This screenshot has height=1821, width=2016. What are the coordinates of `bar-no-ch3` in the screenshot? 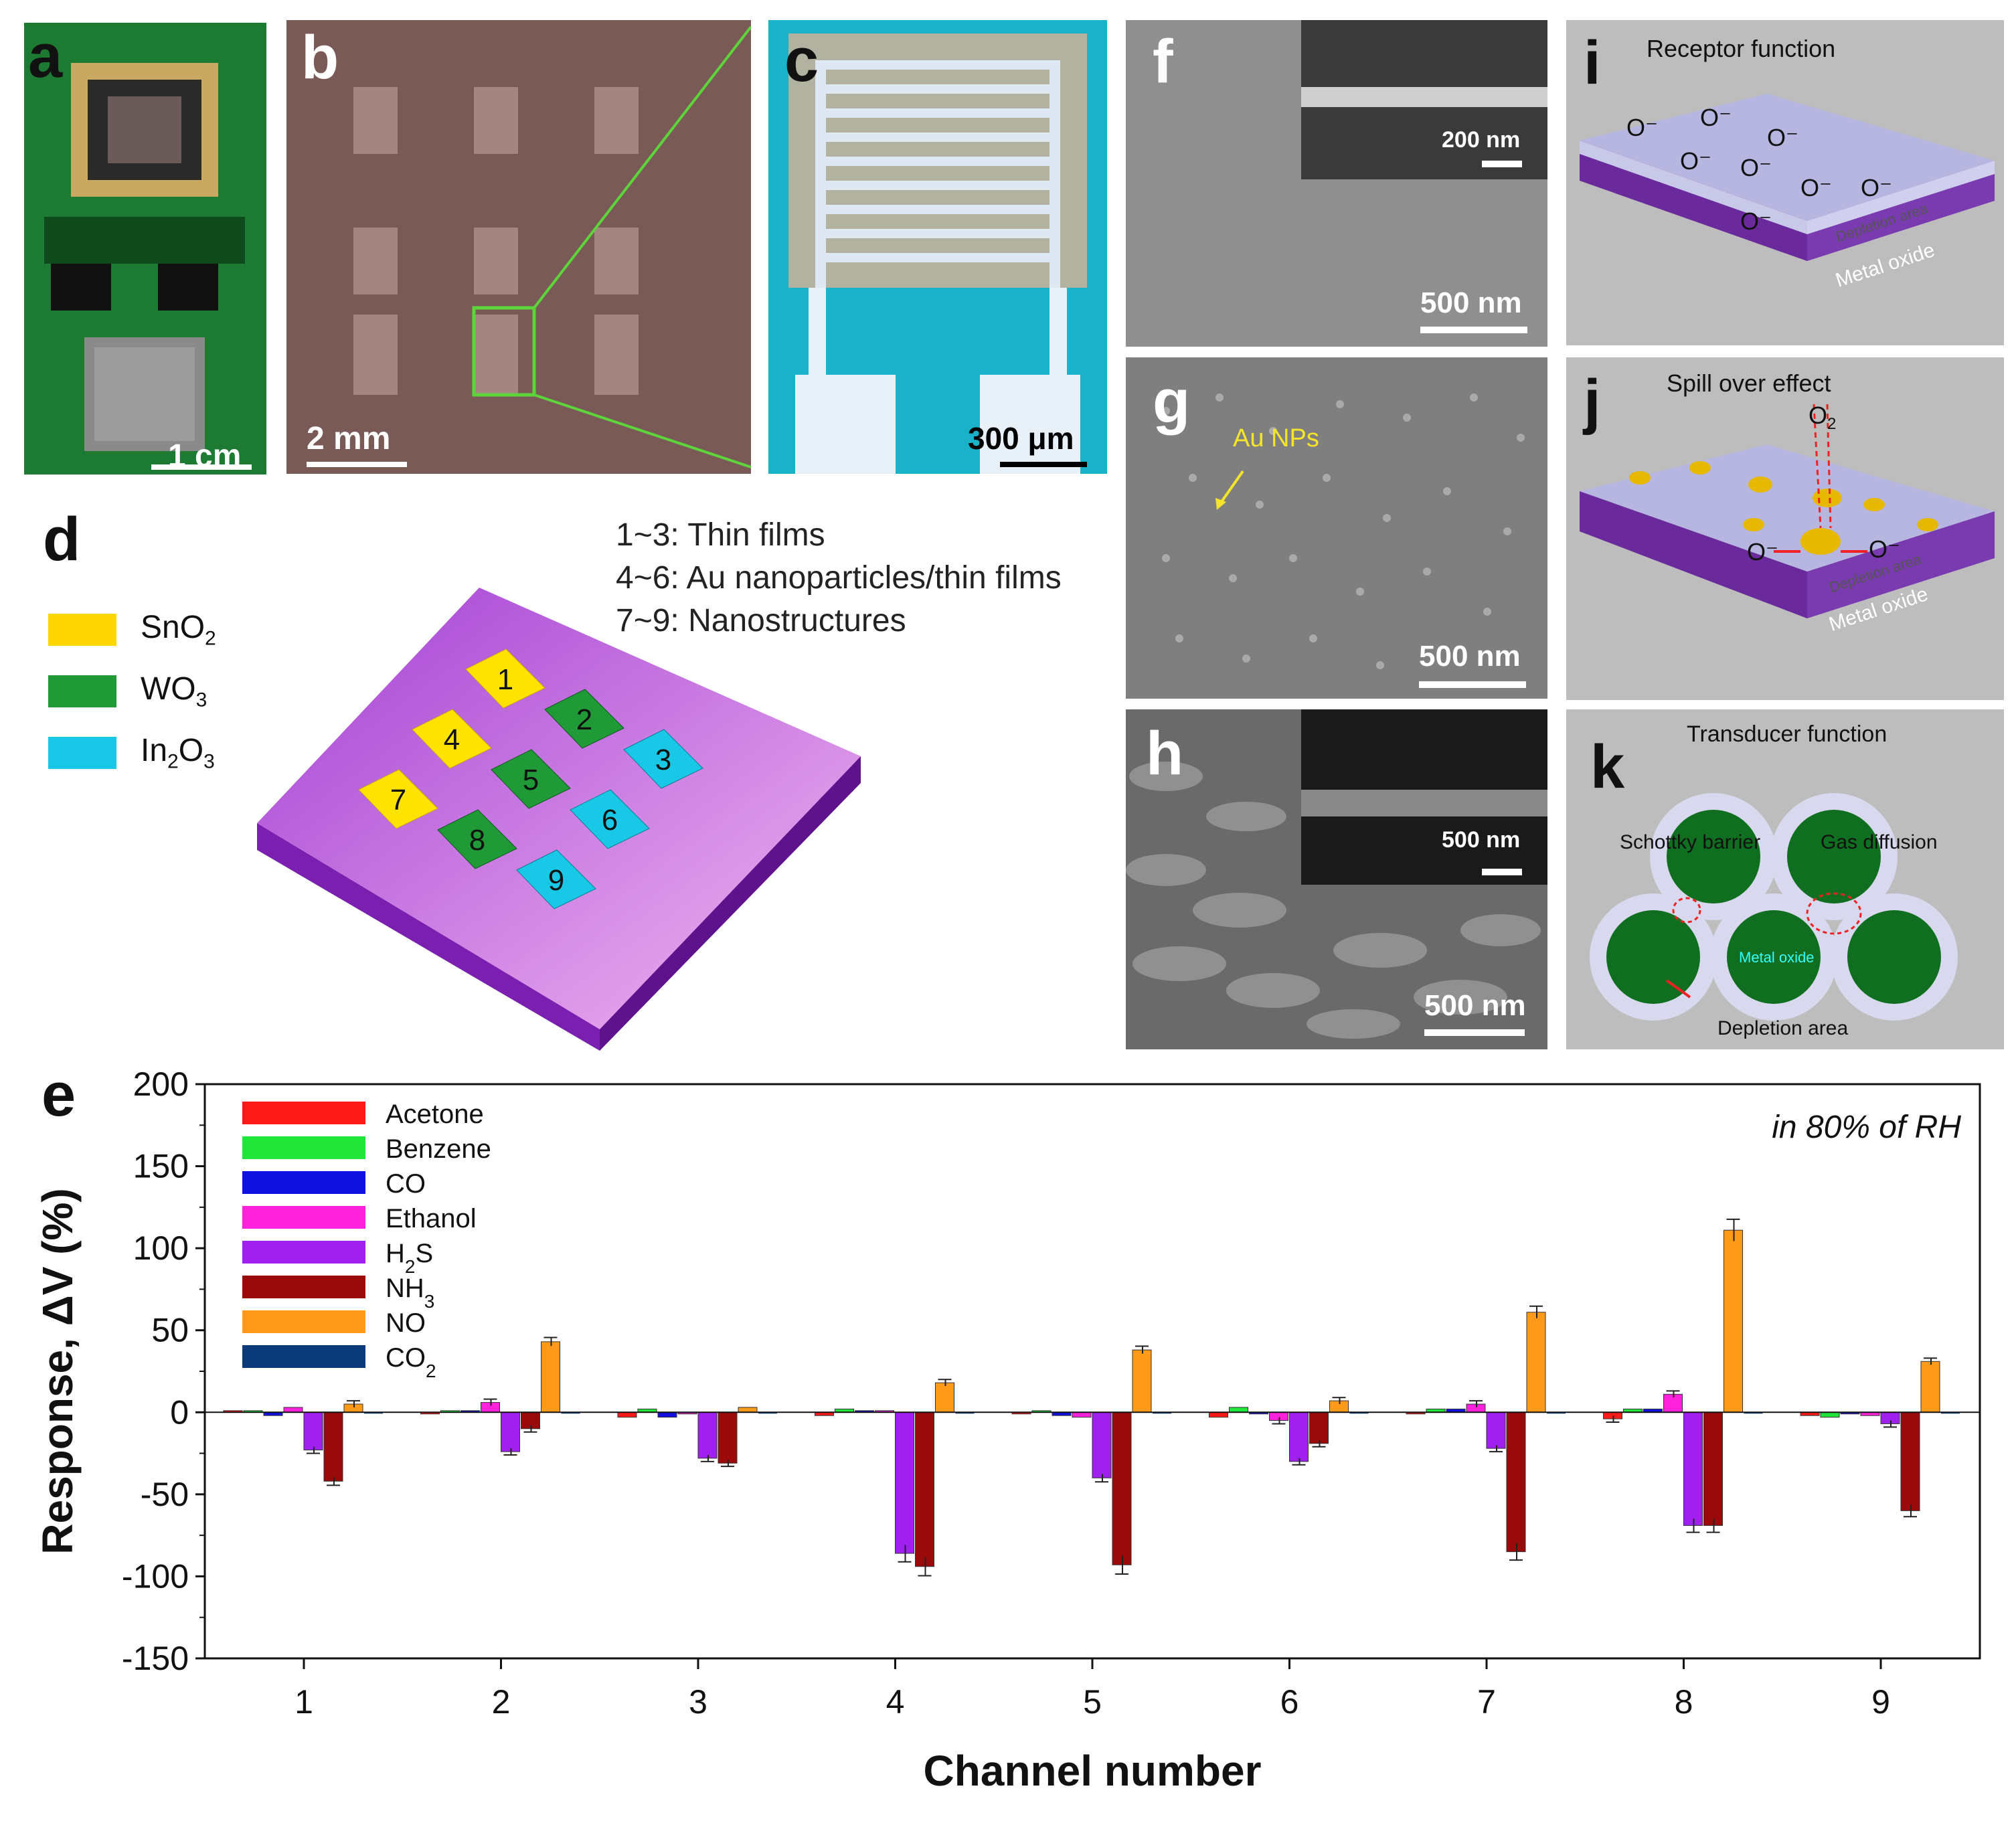 It's located at (748, 1410).